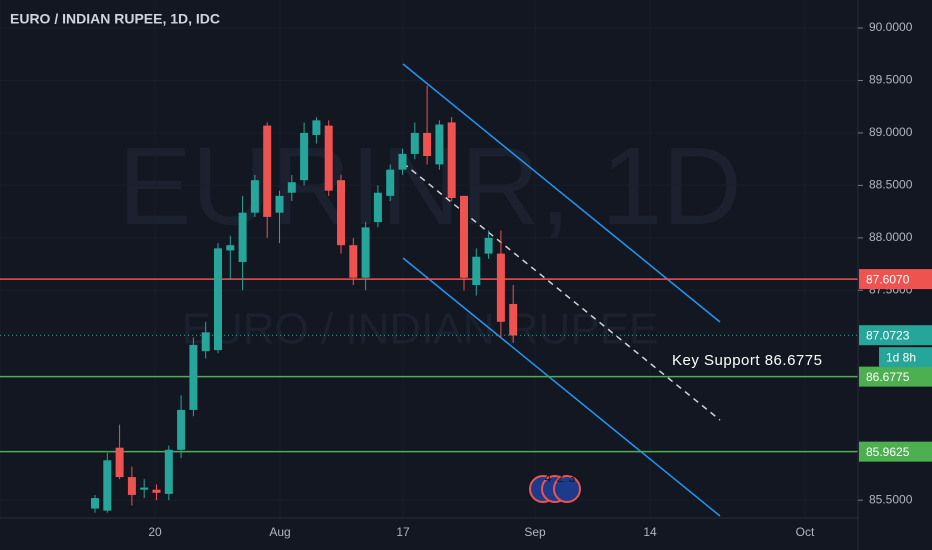 The width and height of the screenshot is (932, 550). I want to click on y-tick-label: 90.0000, so click(891, 27).